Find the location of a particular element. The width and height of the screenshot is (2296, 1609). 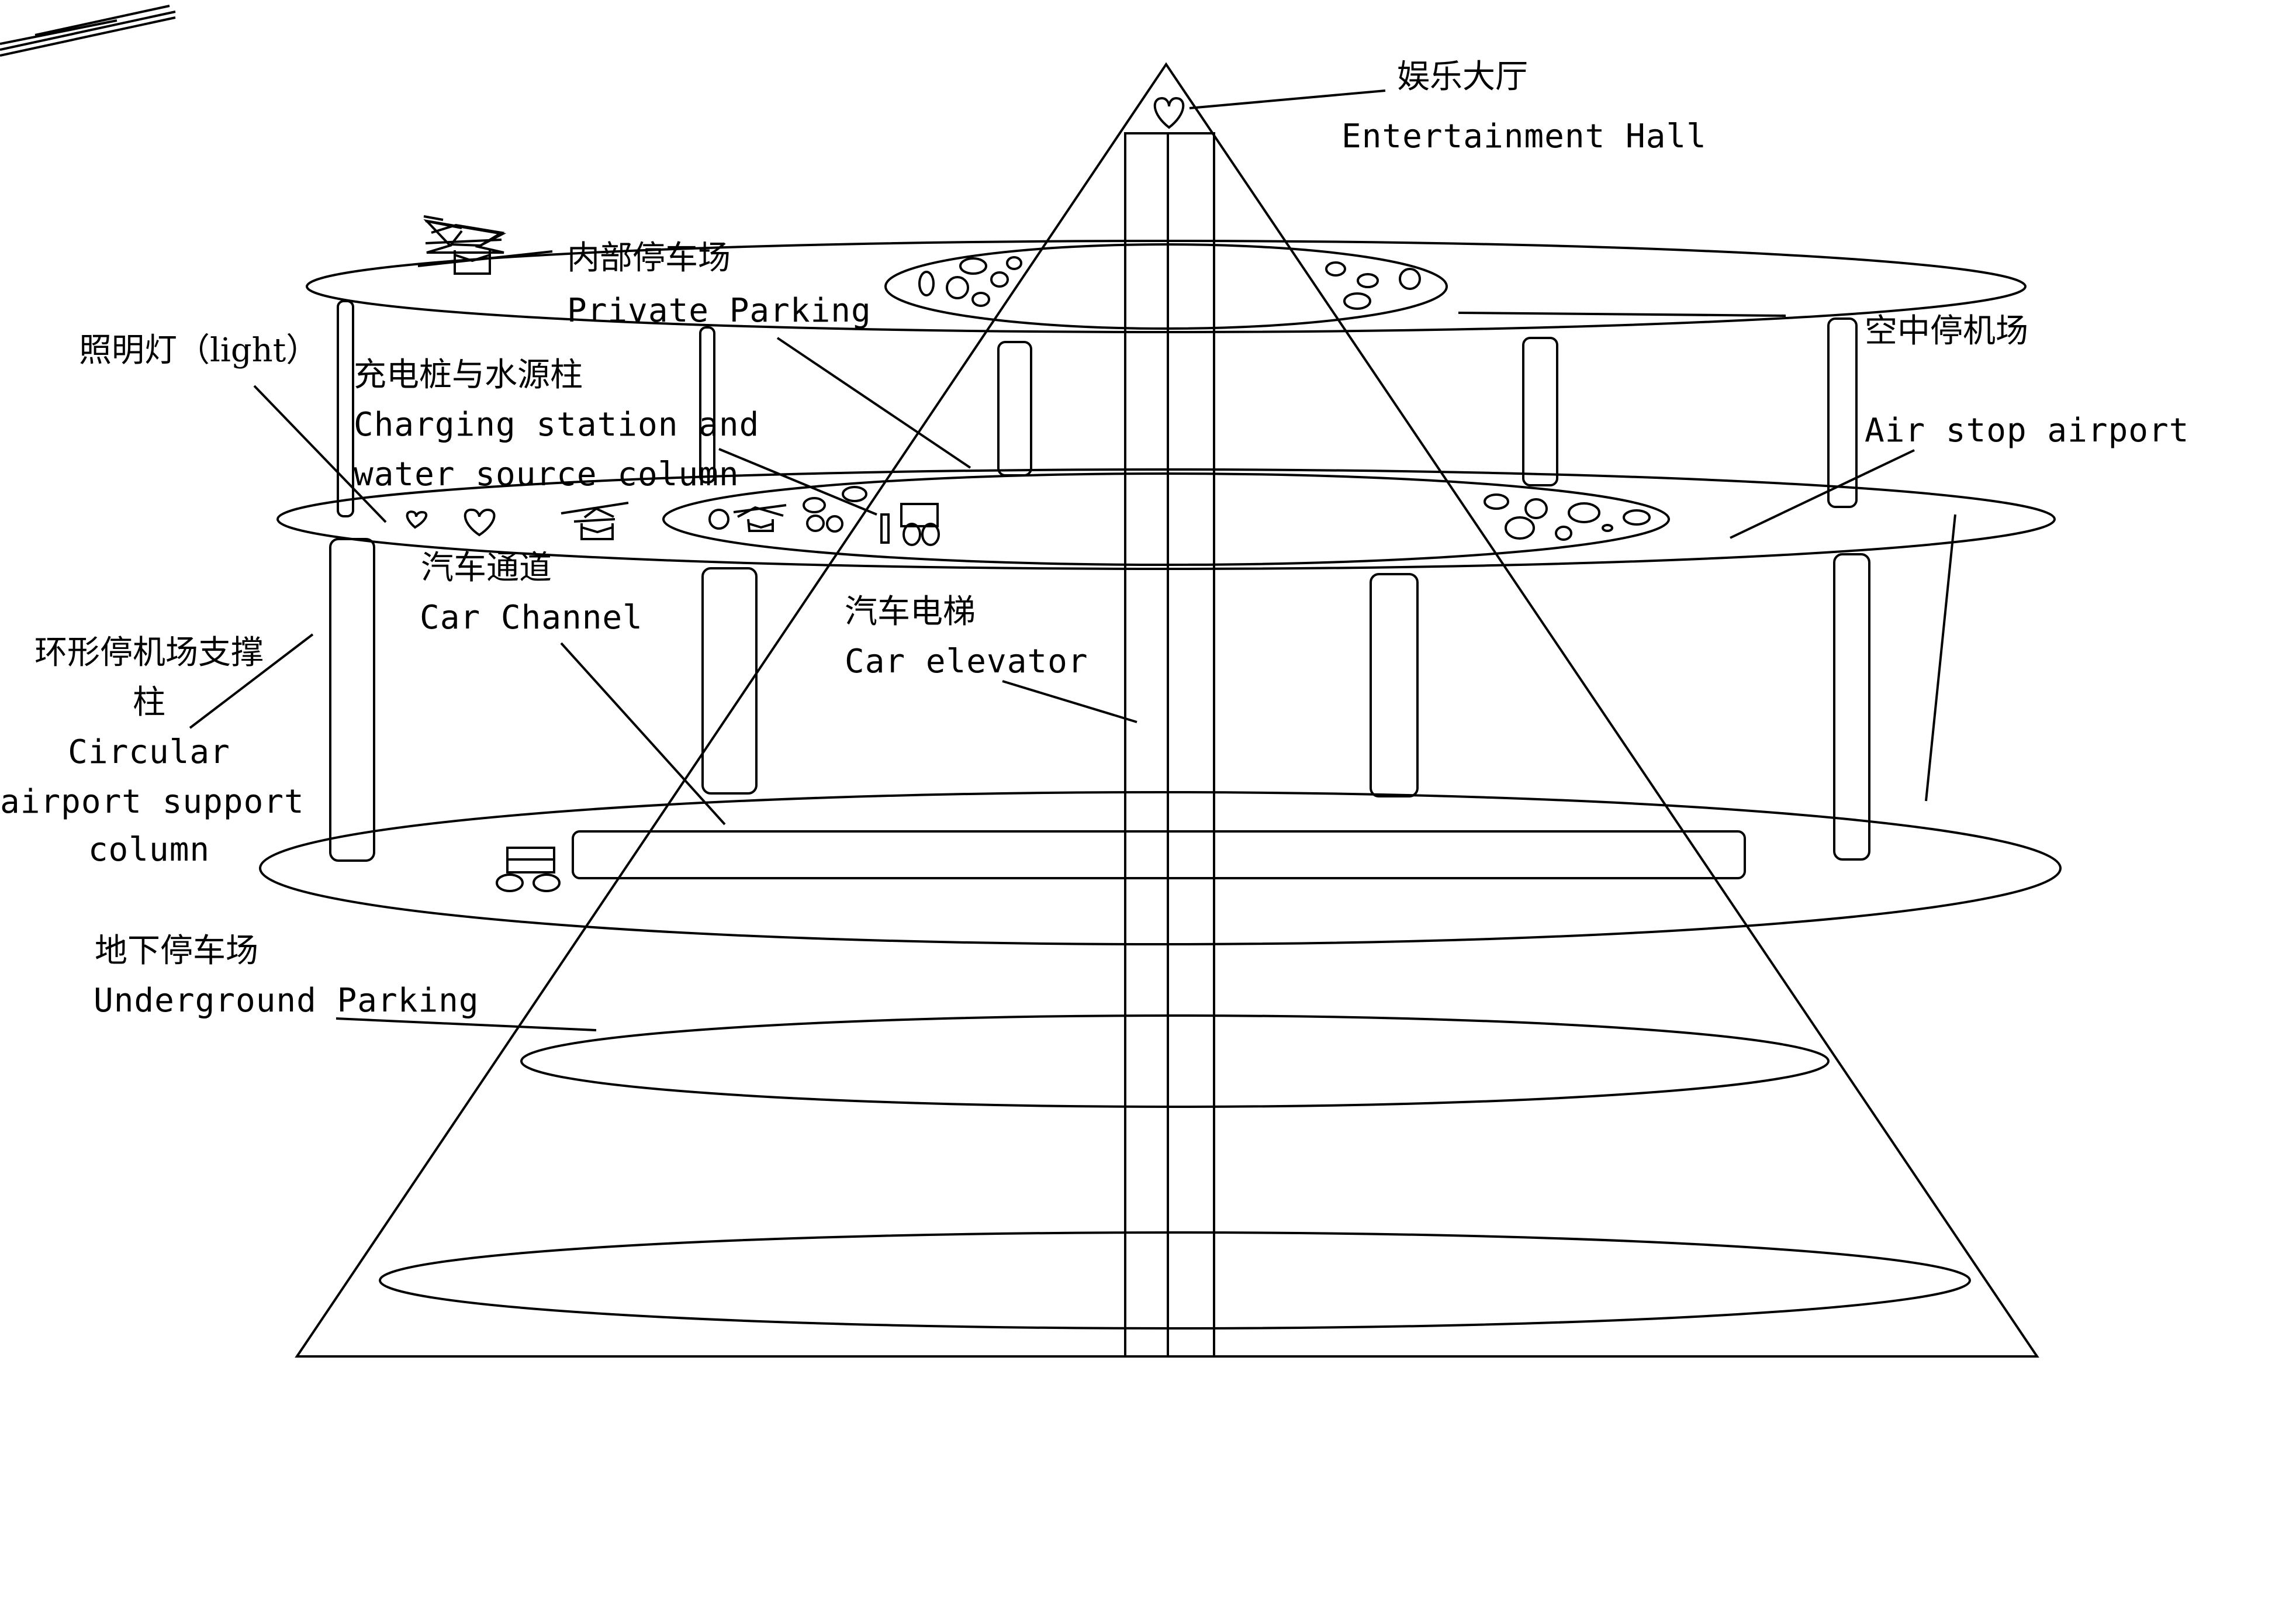

car-icon-ground is located at coordinates (528, 869).